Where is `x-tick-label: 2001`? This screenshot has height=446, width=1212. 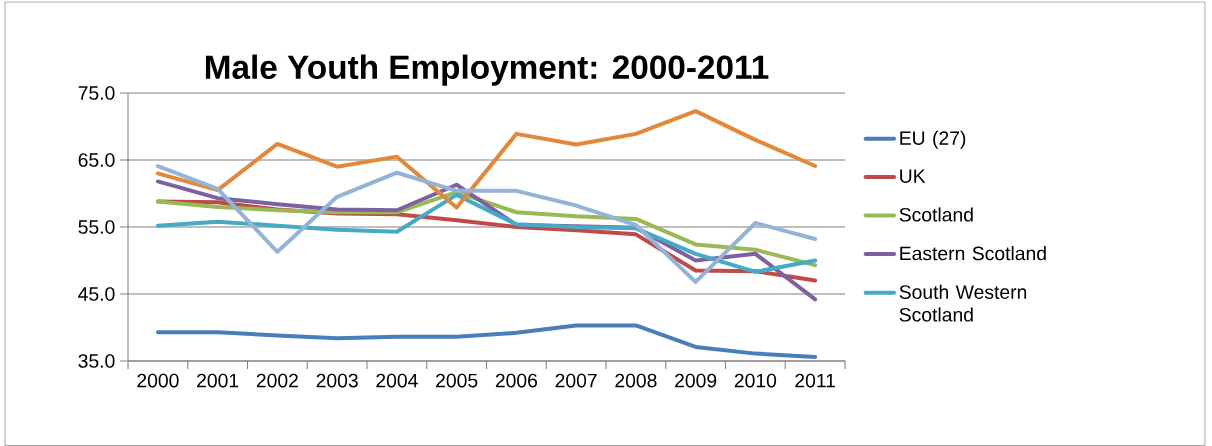 x-tick-label: 2001 is located at coordinates (218, 380).